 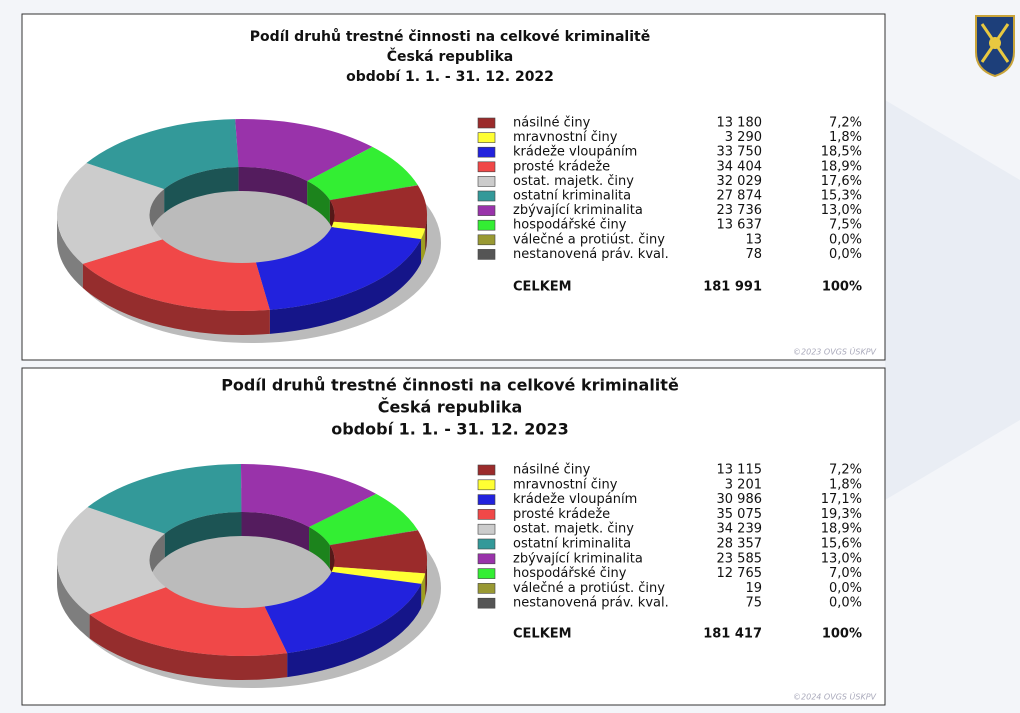 I want to click on legend-value: 35 075, so click(x=740, y=514).